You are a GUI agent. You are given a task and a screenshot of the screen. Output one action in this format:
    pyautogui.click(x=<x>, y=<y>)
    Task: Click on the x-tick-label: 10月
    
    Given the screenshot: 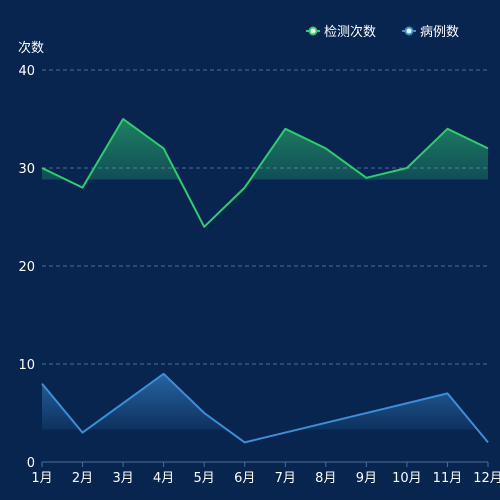 What is the action you would take?
    pyautogui.click(x=407, y=478)
    